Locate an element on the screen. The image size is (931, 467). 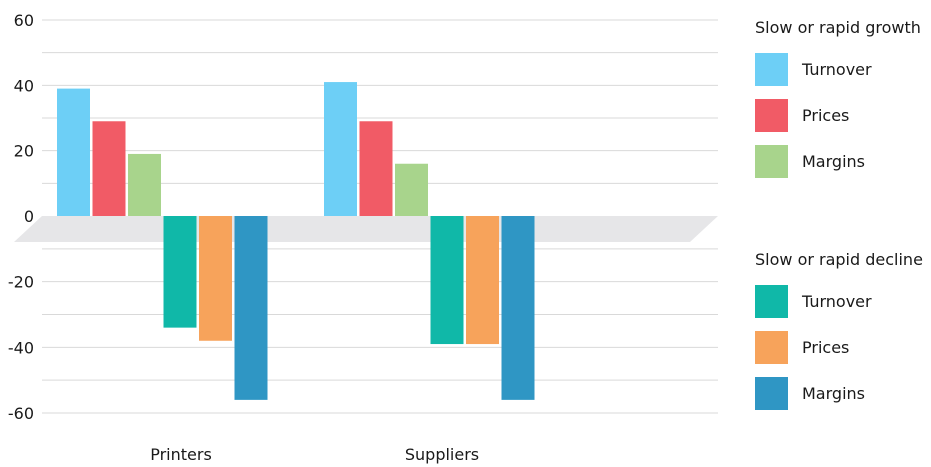
legend-title-decline: Slow or rapid decline is located at coordinates (839, 259).